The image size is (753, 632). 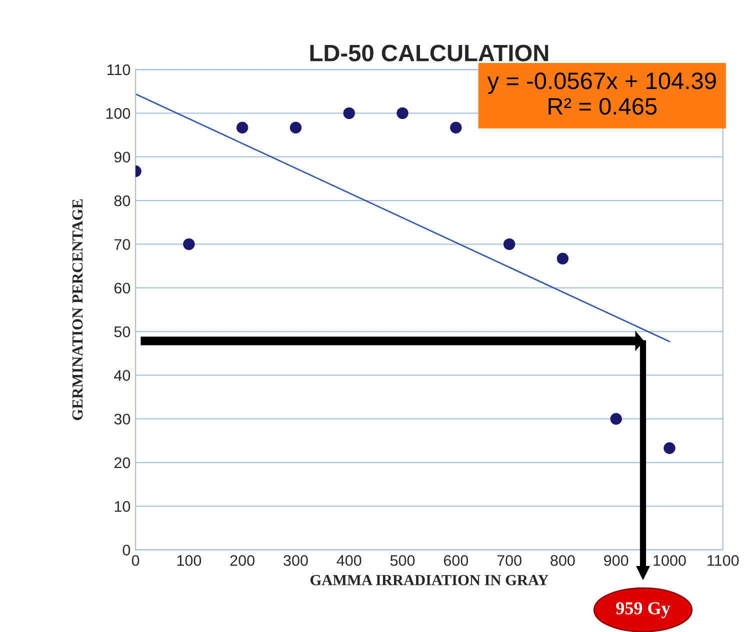 I want to click on x-tick-label: 900, so click(x=616, y=560).